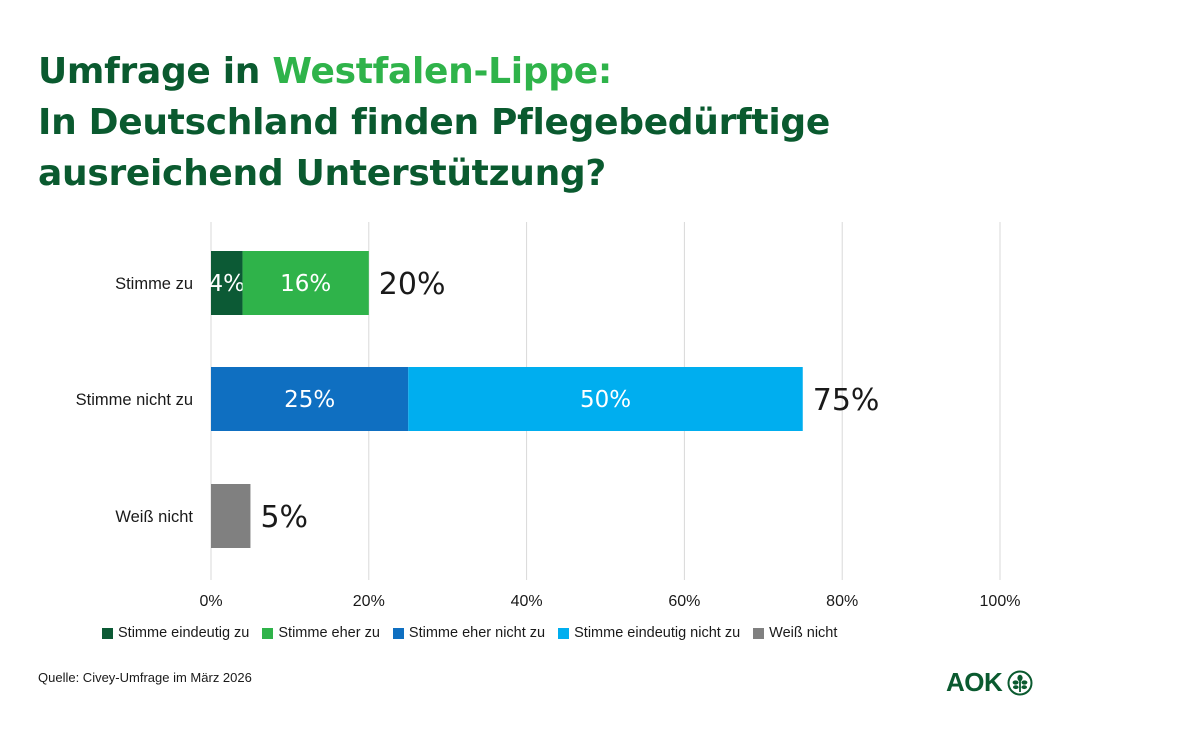  What do you see at coordinates (322, 173) in the screenshot?
I see `title-line3: ausreichend Unterstützung?` at bounding box center [322, 173].